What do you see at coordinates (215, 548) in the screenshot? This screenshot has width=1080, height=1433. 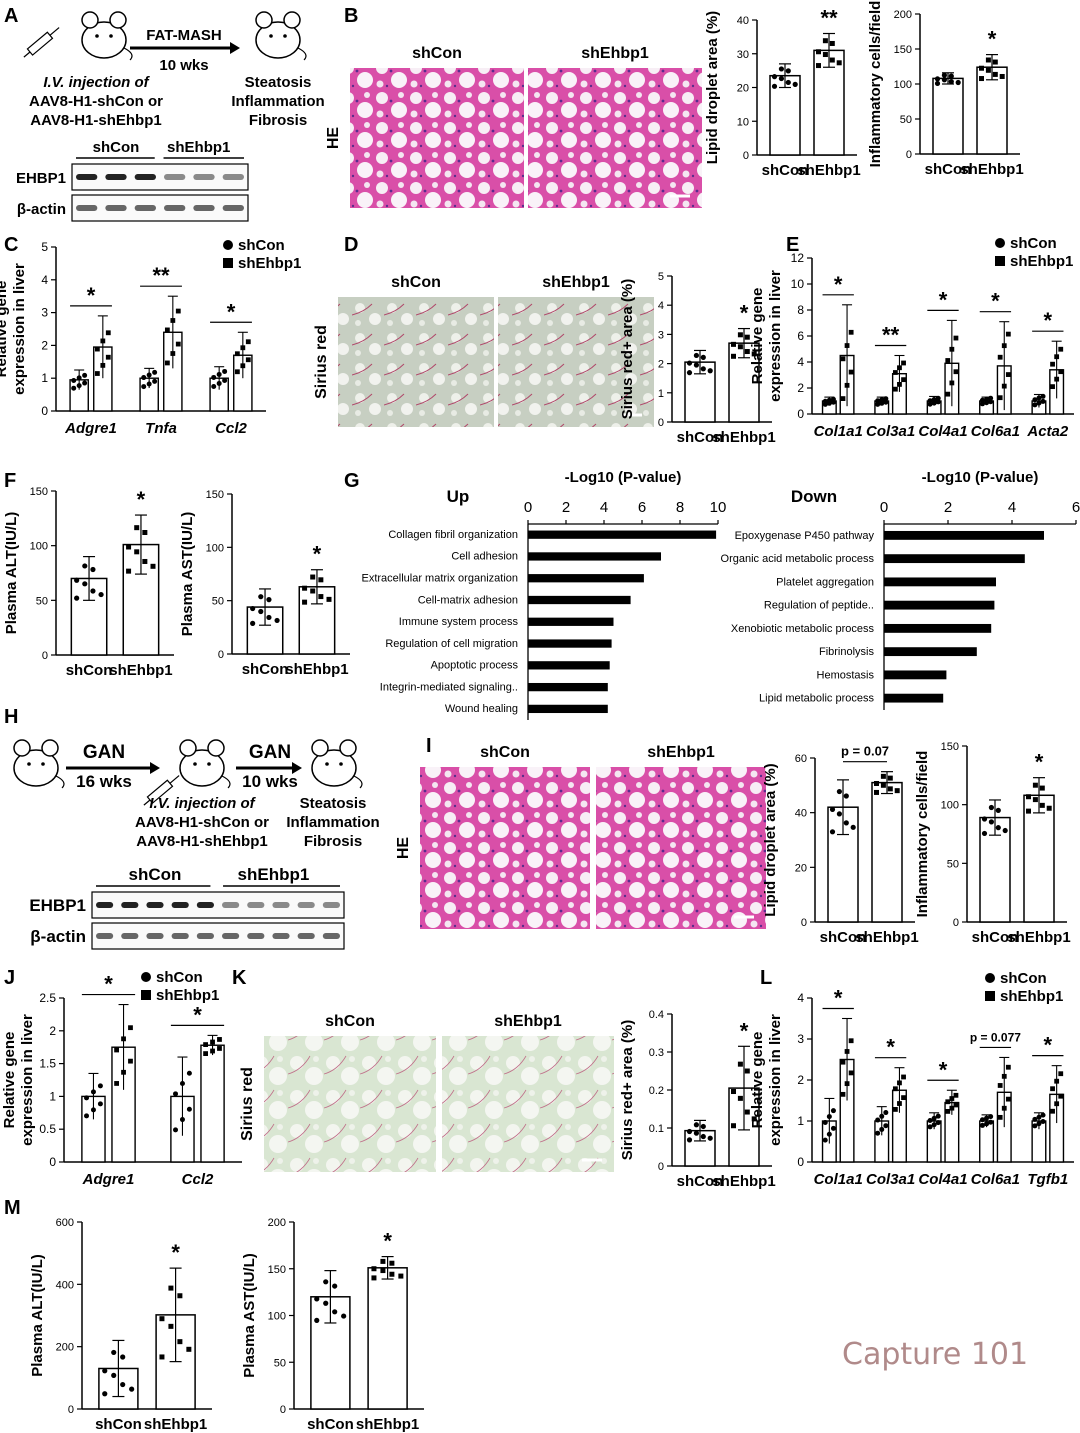 I see `y-tick-label: 100` at bounding box center [215, 548].